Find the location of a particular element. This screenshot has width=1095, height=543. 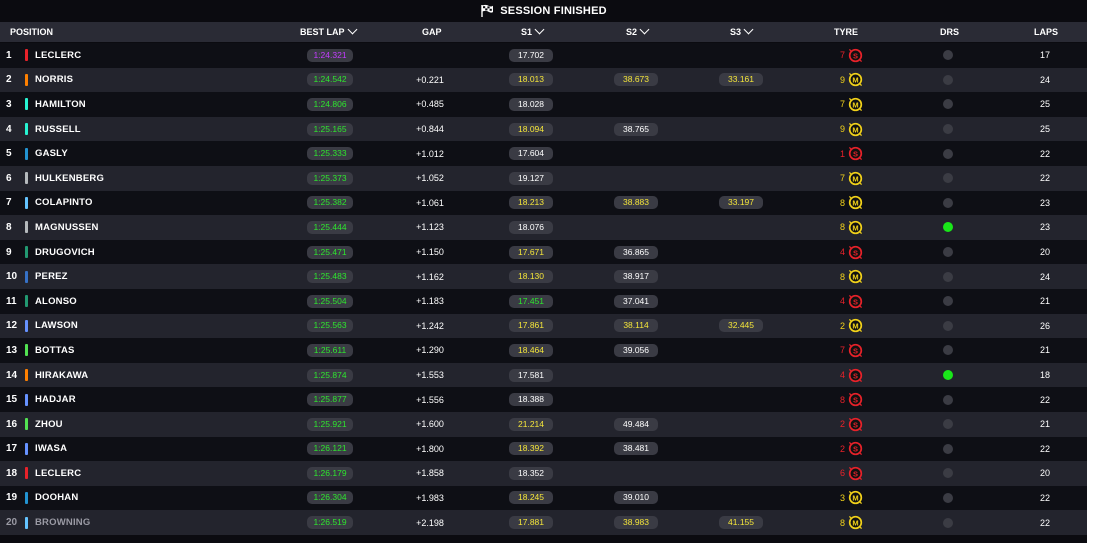

table-row: 19 DOOHAN 1:26.304 +1.983 18.245 39.010 3 M 22 is located at coordinates (543, 498).